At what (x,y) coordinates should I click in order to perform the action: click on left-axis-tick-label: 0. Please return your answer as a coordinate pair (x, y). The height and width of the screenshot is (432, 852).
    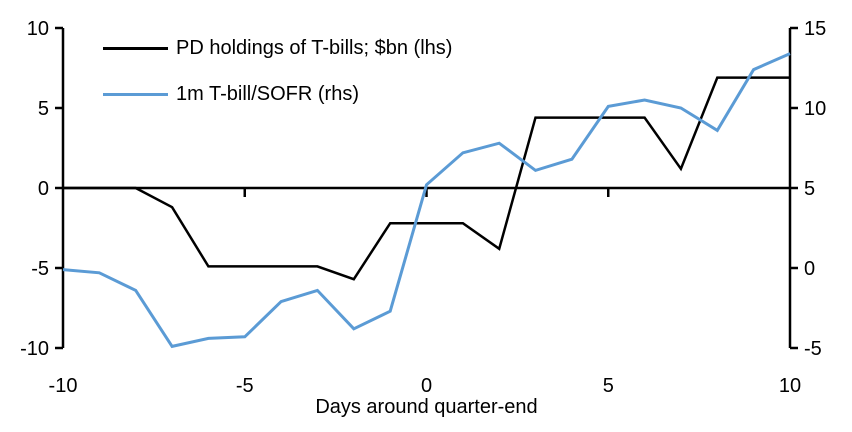
    Looking at the image, I should click on (43, 189).